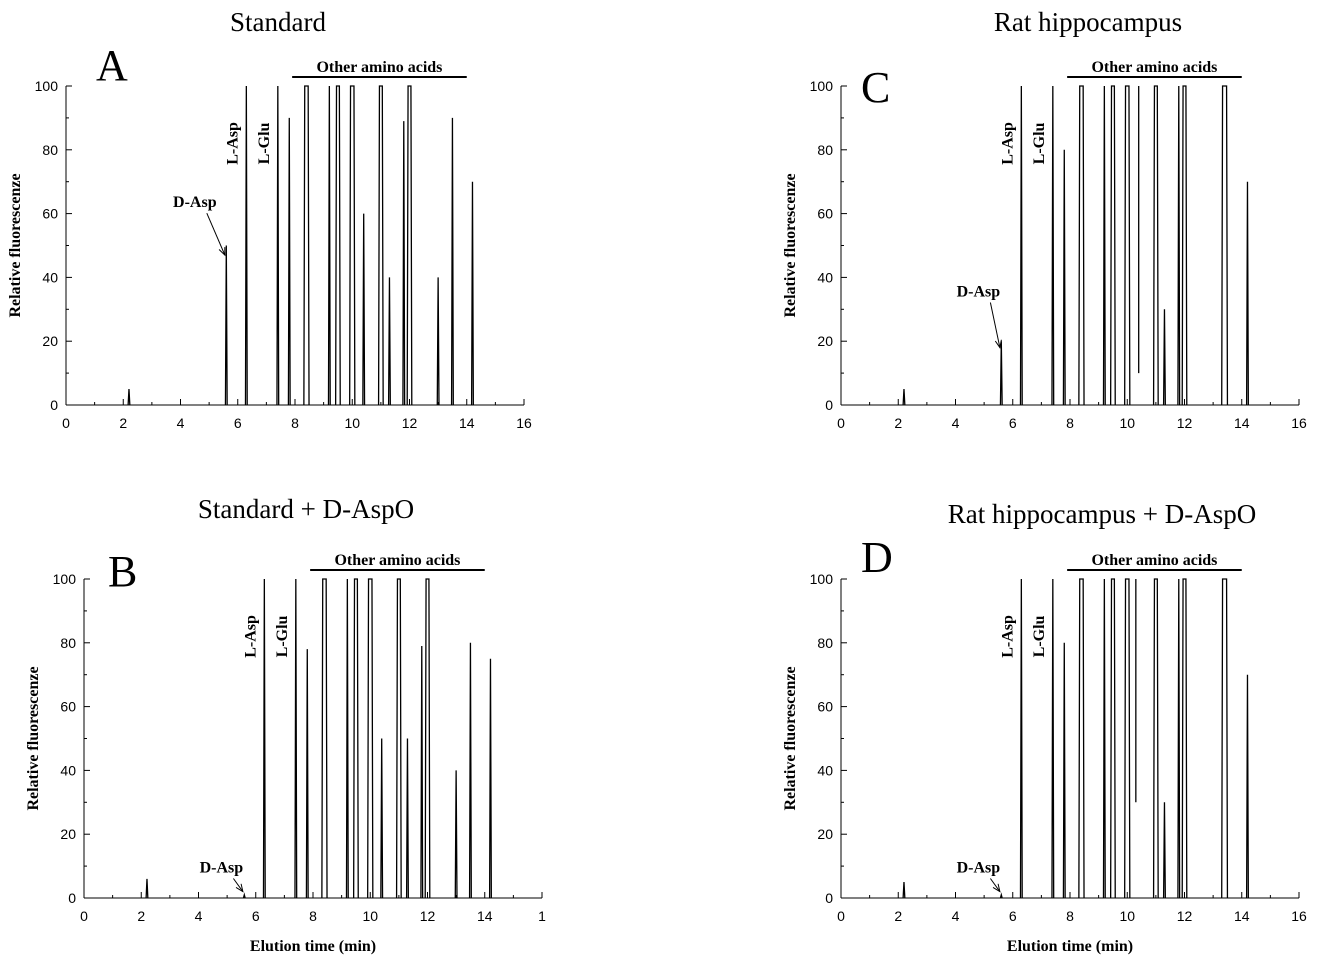  Describe the element at coordinates (278, 22) in the screenshot. I see `panel-title: Standard` at that location.